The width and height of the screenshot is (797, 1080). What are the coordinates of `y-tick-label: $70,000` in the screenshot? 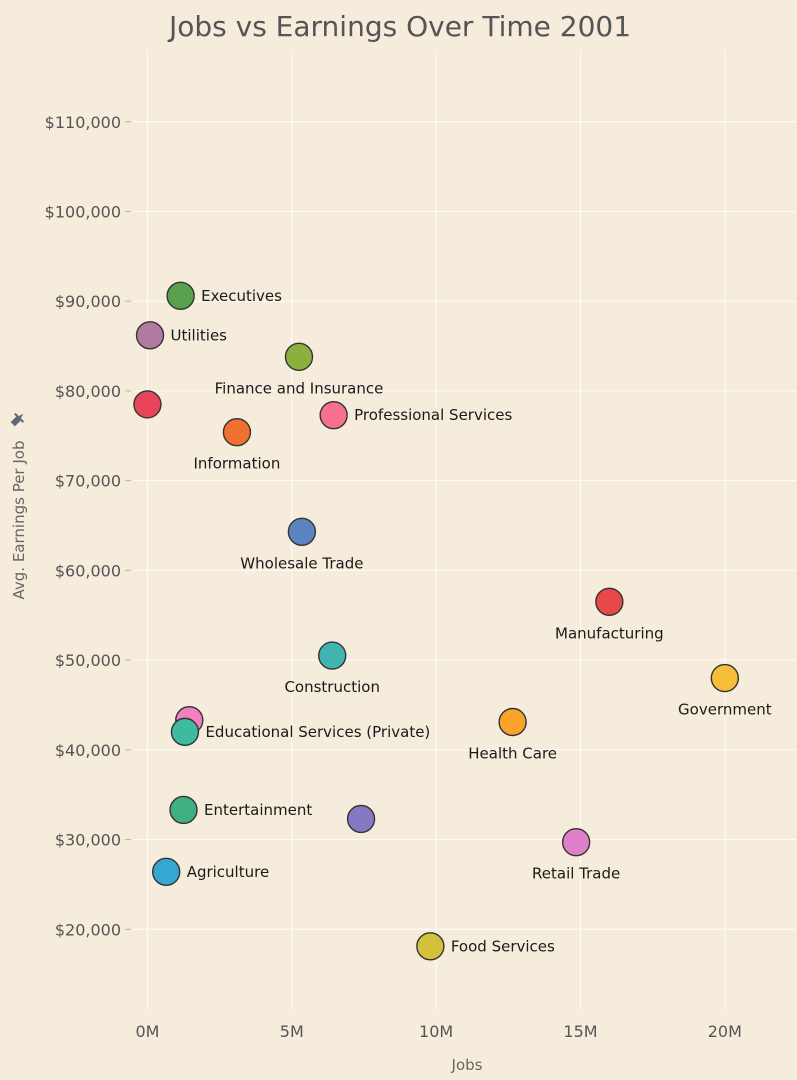 It's located at (88, 481).